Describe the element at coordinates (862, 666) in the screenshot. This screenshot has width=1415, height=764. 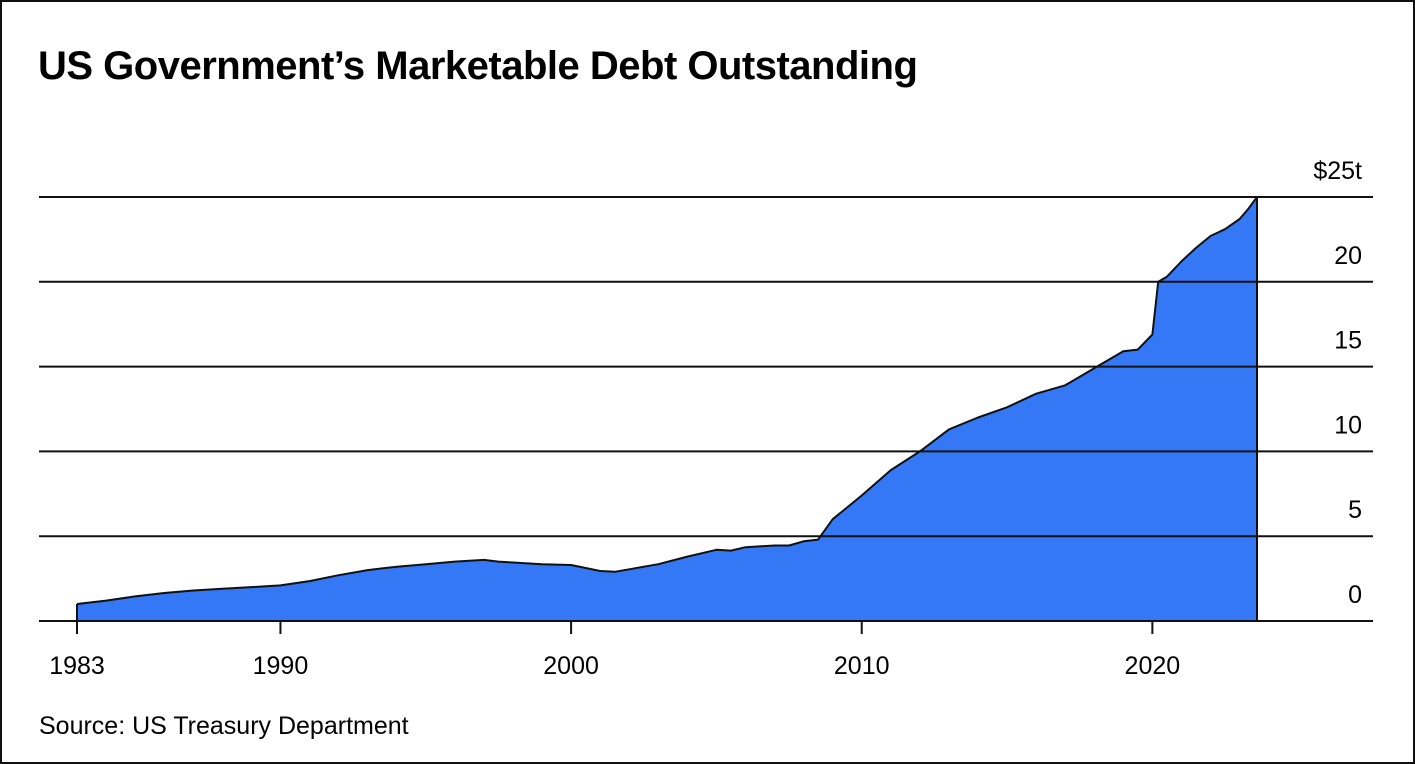
I see `x-tick-label-2010: 2010` at that location.